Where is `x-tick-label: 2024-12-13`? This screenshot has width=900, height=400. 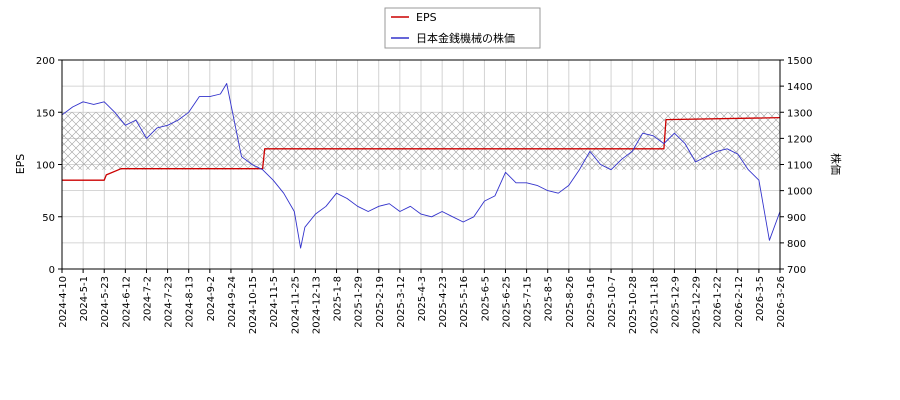
x-tick-label: 2024-12-13 is located at coordinates (316, 305).